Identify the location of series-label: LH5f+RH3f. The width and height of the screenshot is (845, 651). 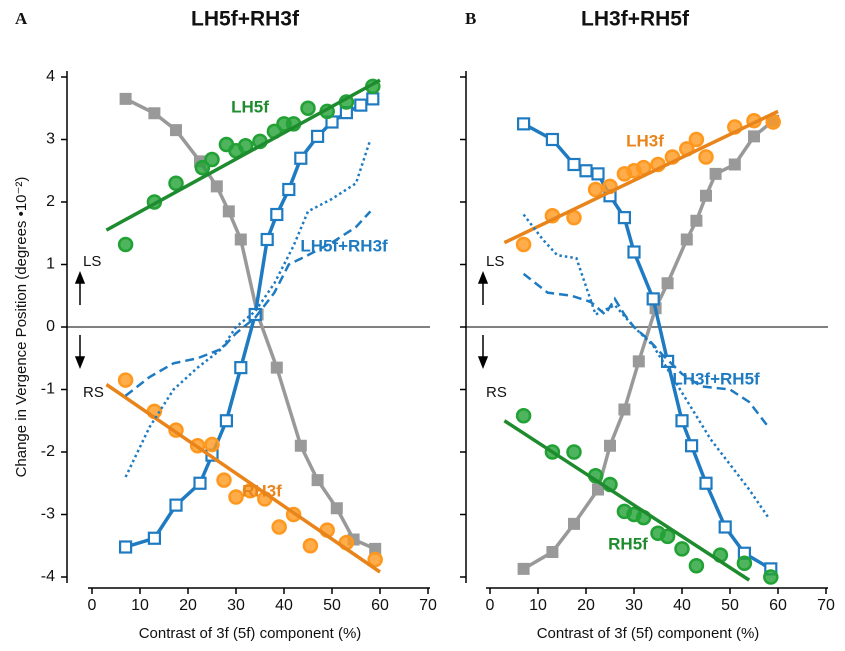
(344, 245).